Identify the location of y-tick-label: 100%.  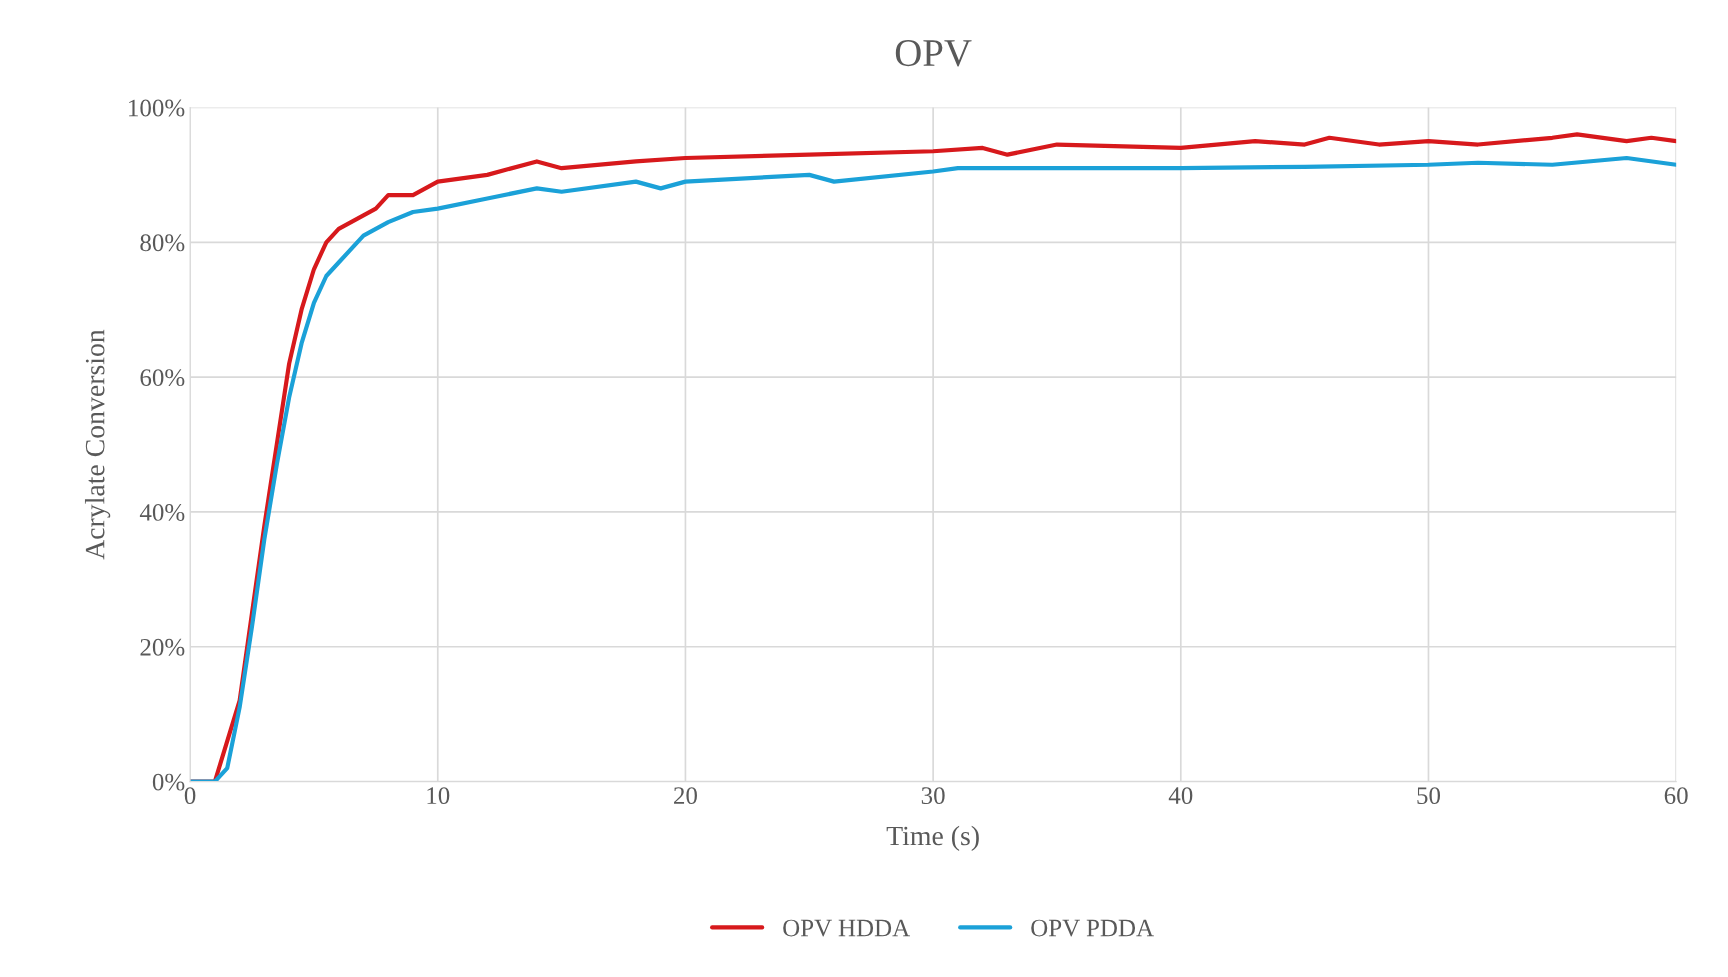
(157, 108).